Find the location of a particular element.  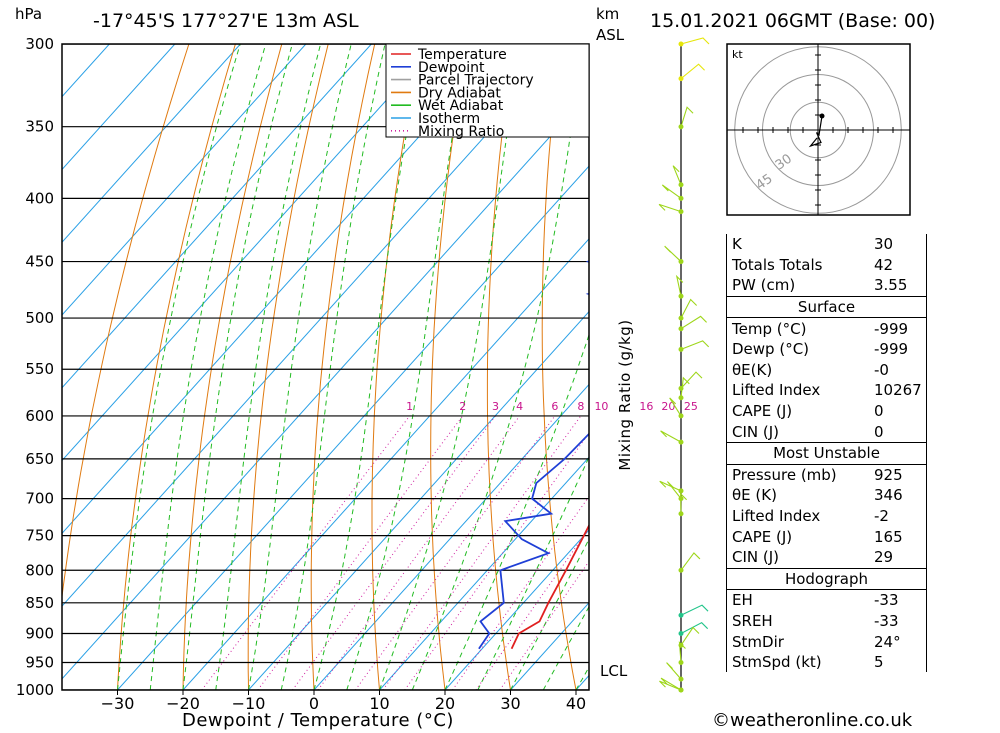

index-key: θE (K) is located at coordinates (798, 495).